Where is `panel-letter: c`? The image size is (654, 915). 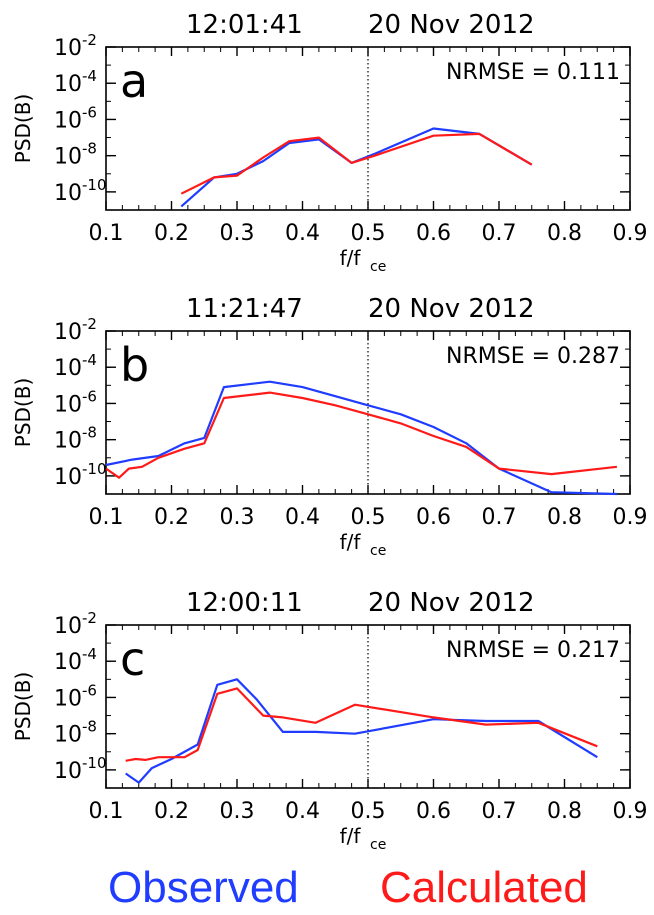 panel-letter: c is located at coordinates (132, 659).